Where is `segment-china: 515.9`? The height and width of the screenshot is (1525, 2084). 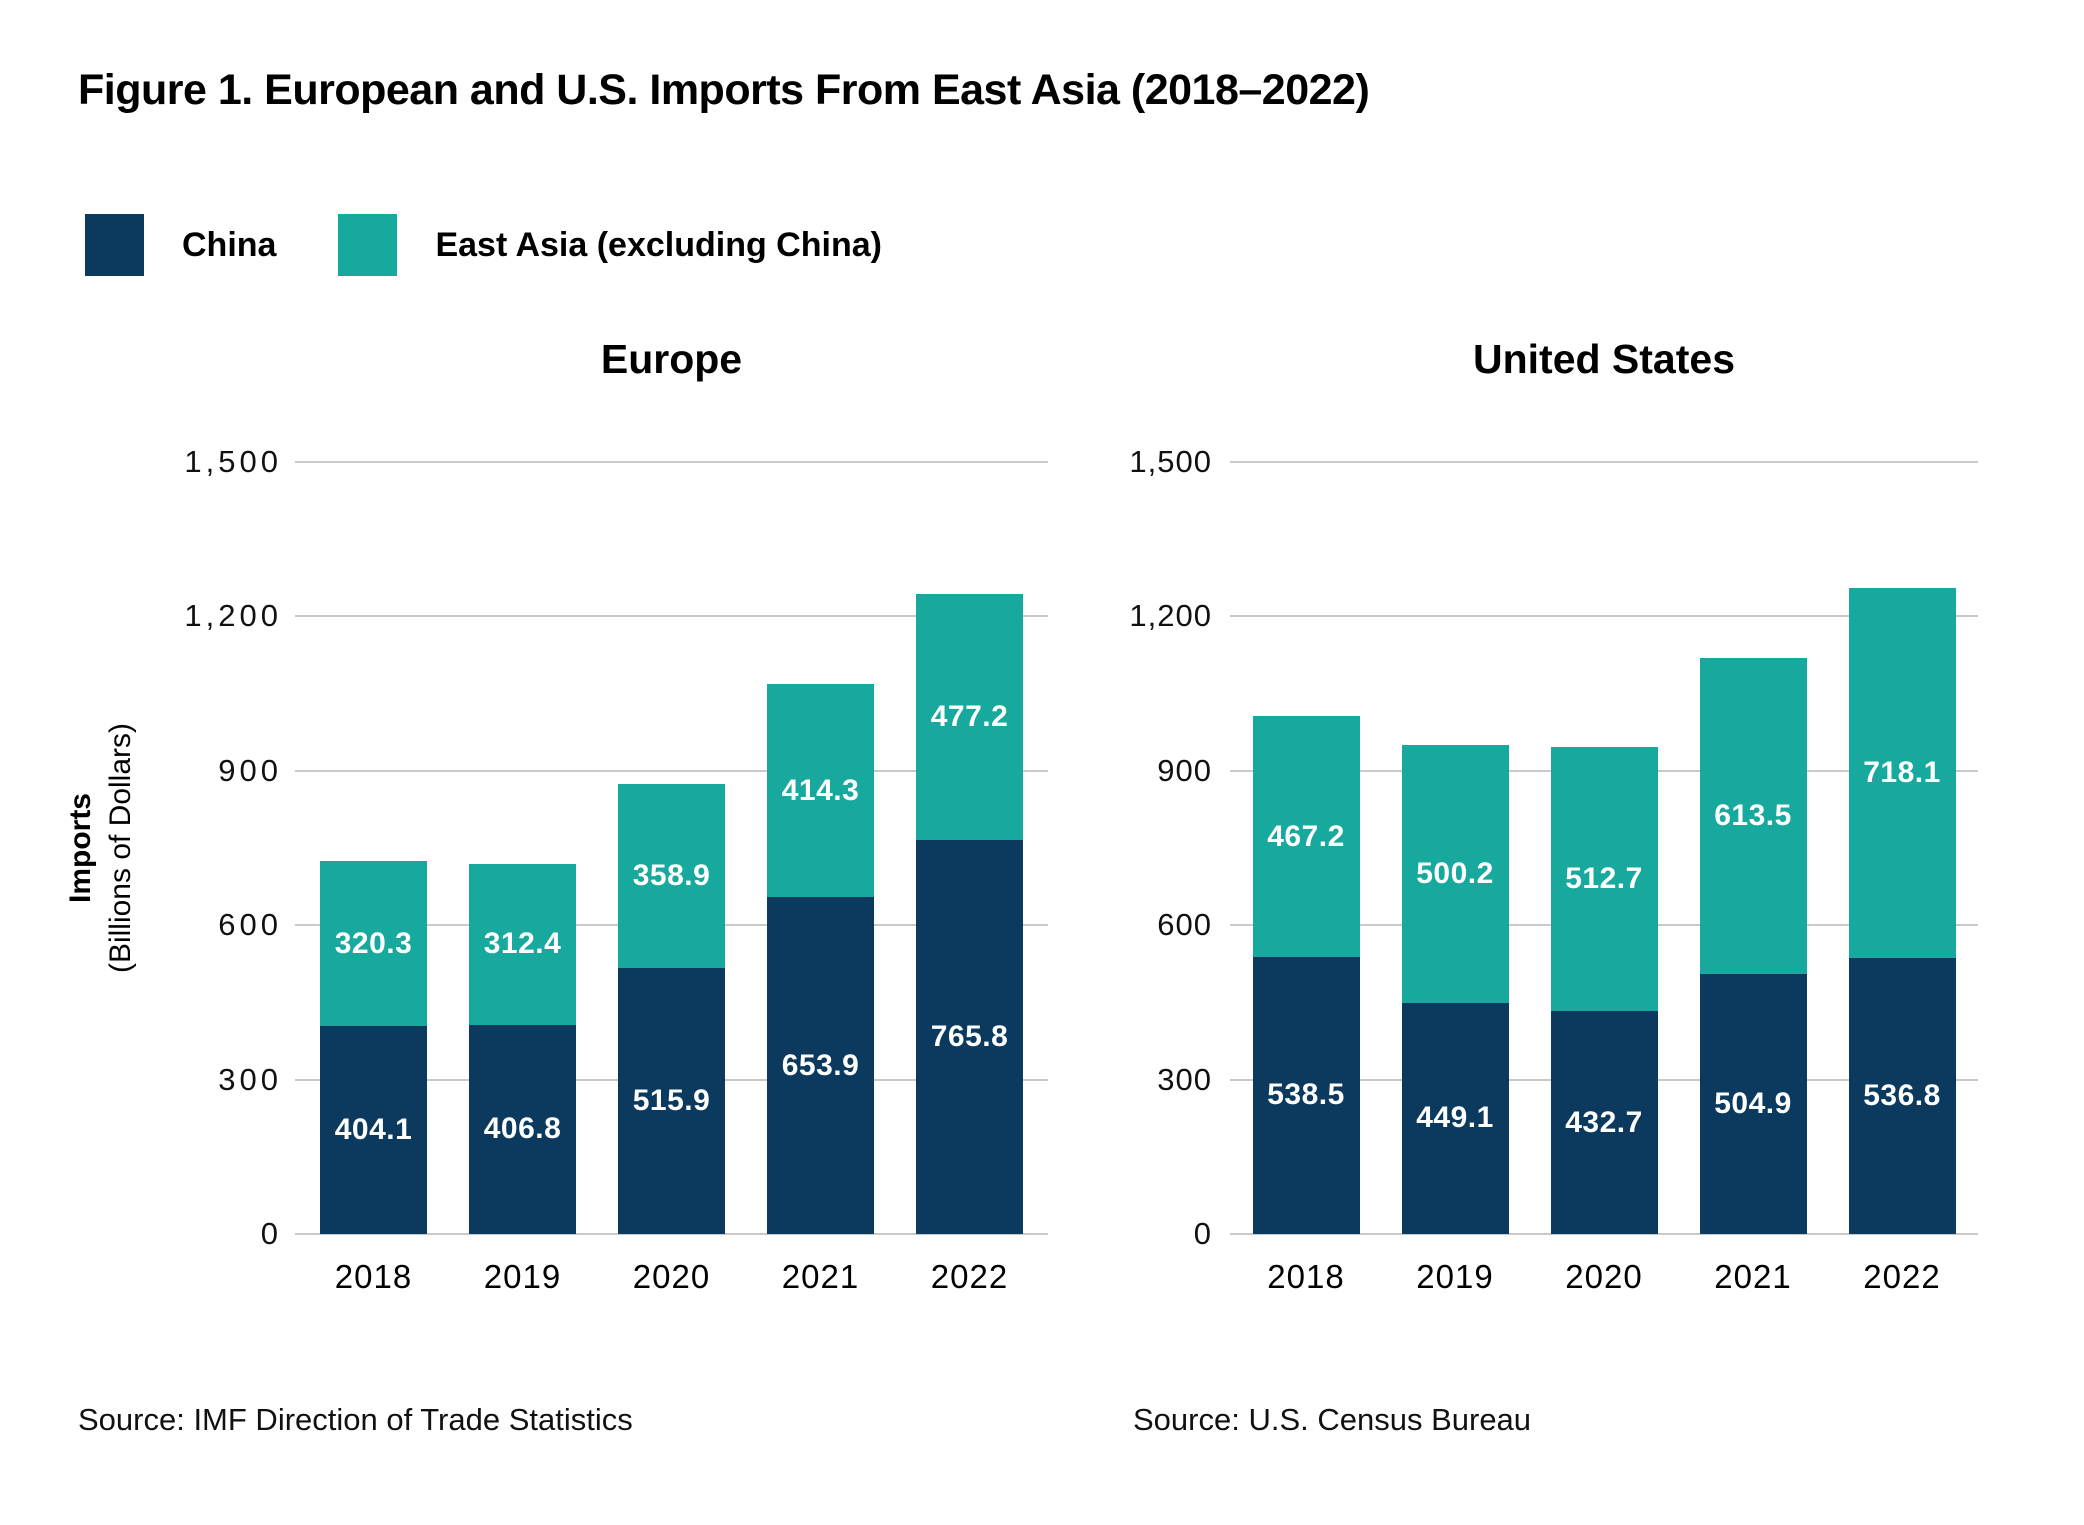
segment-china: 515.9 is located at coordinates (671, 1101).